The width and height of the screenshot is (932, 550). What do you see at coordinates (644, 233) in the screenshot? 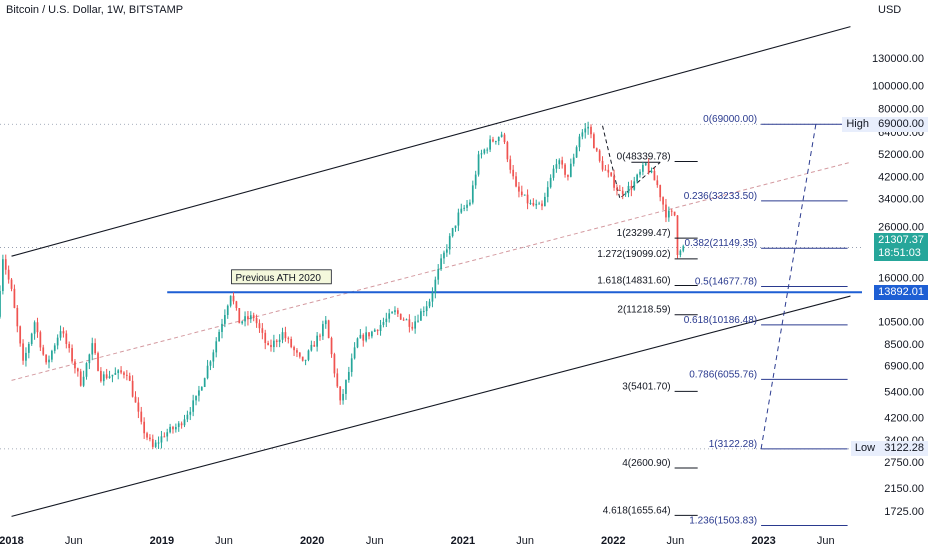
I see `fib-ext-label: 1(23299.47)` at bounding box center [644, 233].